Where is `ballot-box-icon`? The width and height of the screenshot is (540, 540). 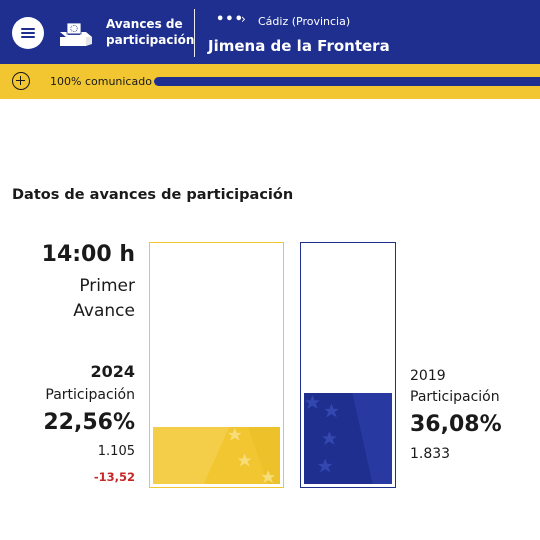
ballot-box-icon is located at coordinates (76, 34).